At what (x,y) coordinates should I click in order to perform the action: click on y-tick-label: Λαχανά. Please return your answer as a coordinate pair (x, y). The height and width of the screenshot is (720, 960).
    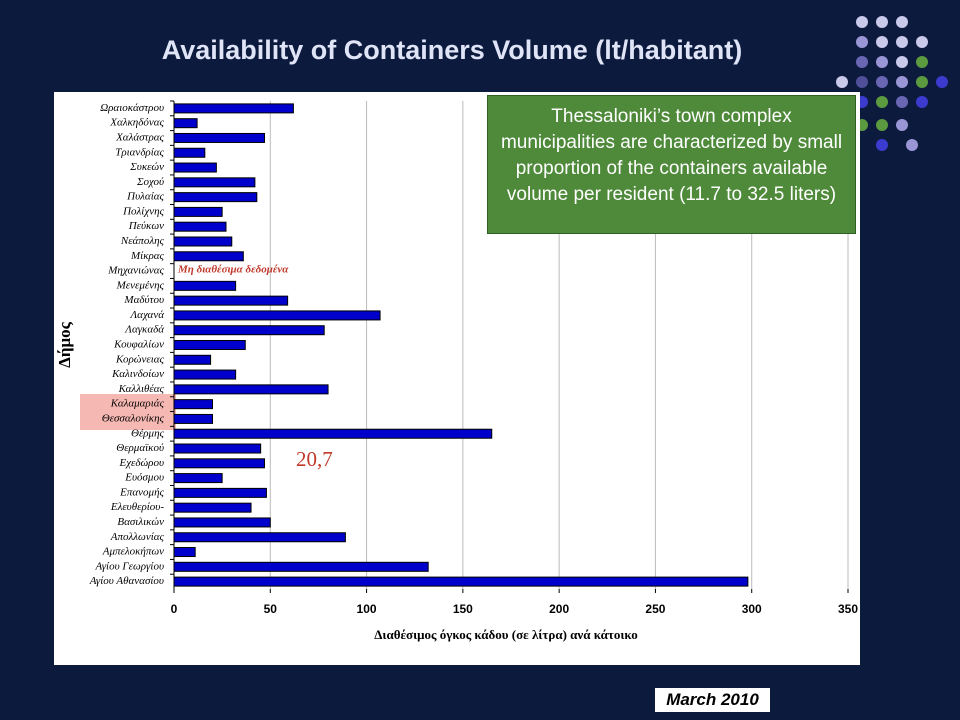
    Looking at the image, I should click on (147, 315).